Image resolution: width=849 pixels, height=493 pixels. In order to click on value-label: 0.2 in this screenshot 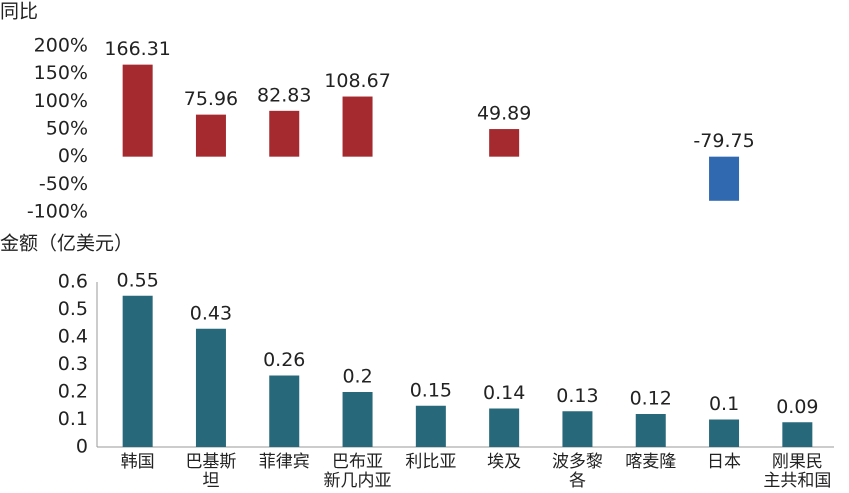, I will do `click(357, 377)`.